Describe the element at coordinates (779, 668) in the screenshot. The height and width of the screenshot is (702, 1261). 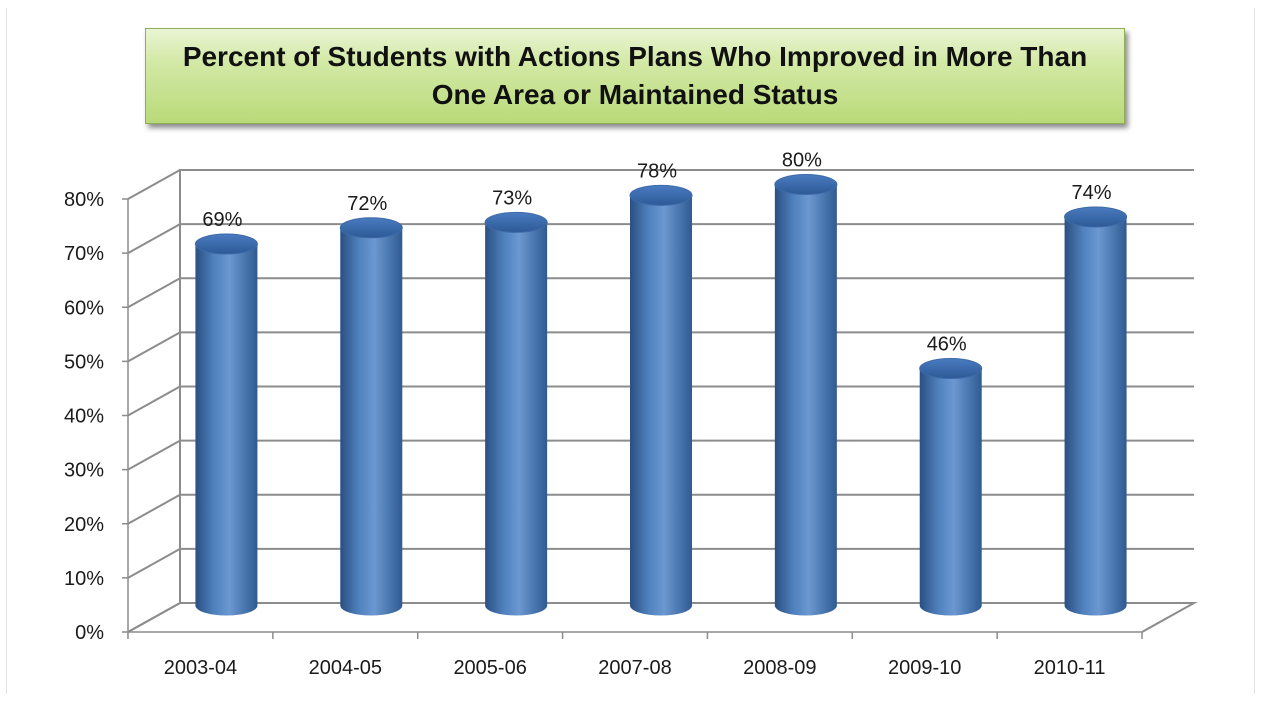
I see `x-tick-label: 2008-09` at that location.